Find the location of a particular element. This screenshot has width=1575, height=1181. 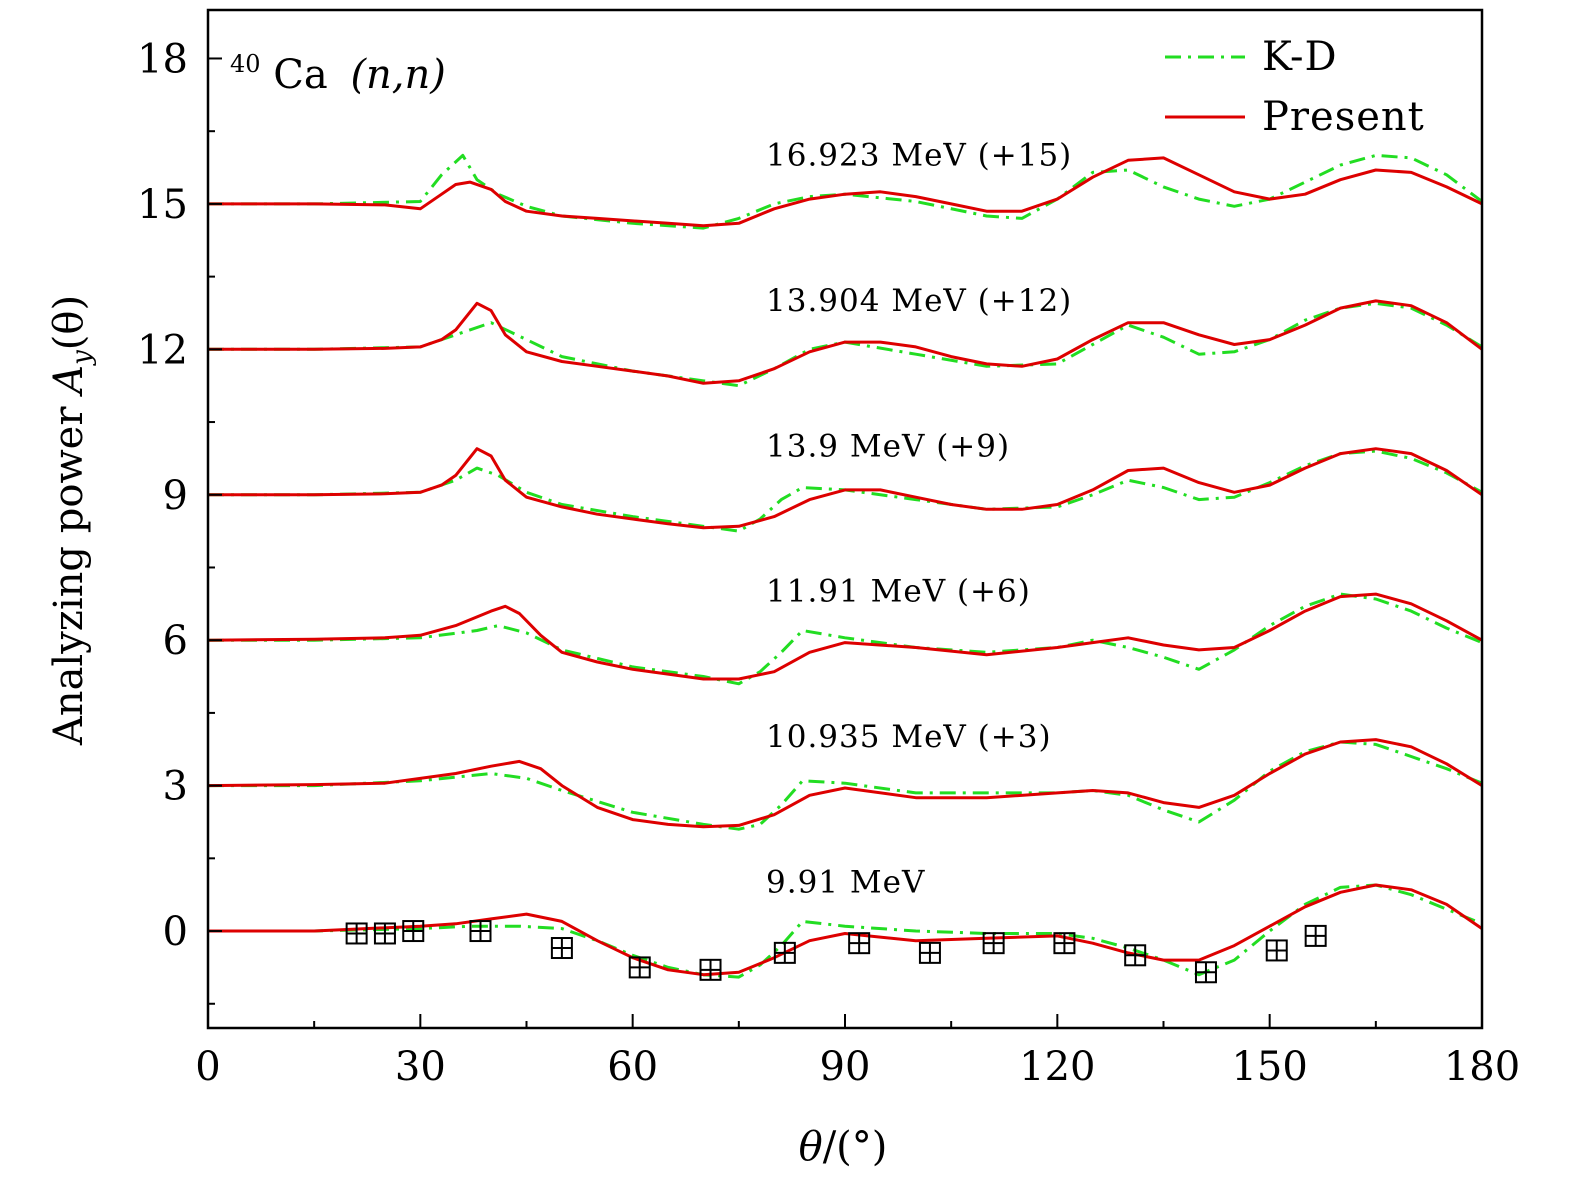

panel-title-reaction: (n,n) is located at coordinates (397, 75).